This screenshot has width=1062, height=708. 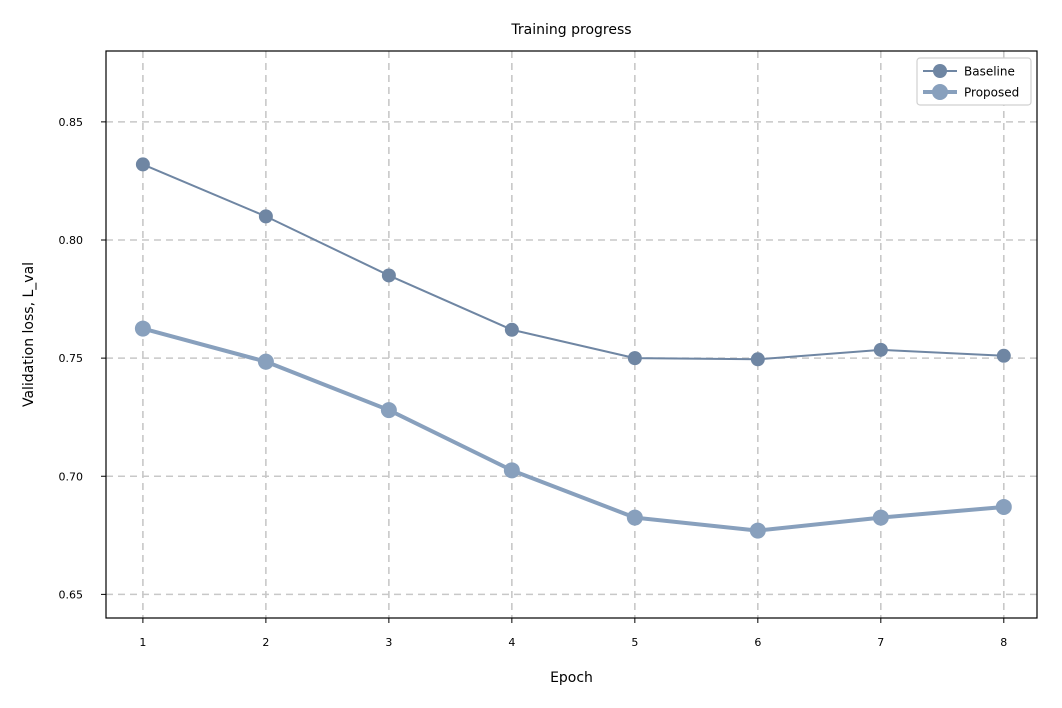 I want to click on legend-marker-baseline, so click(x=940, y=71).